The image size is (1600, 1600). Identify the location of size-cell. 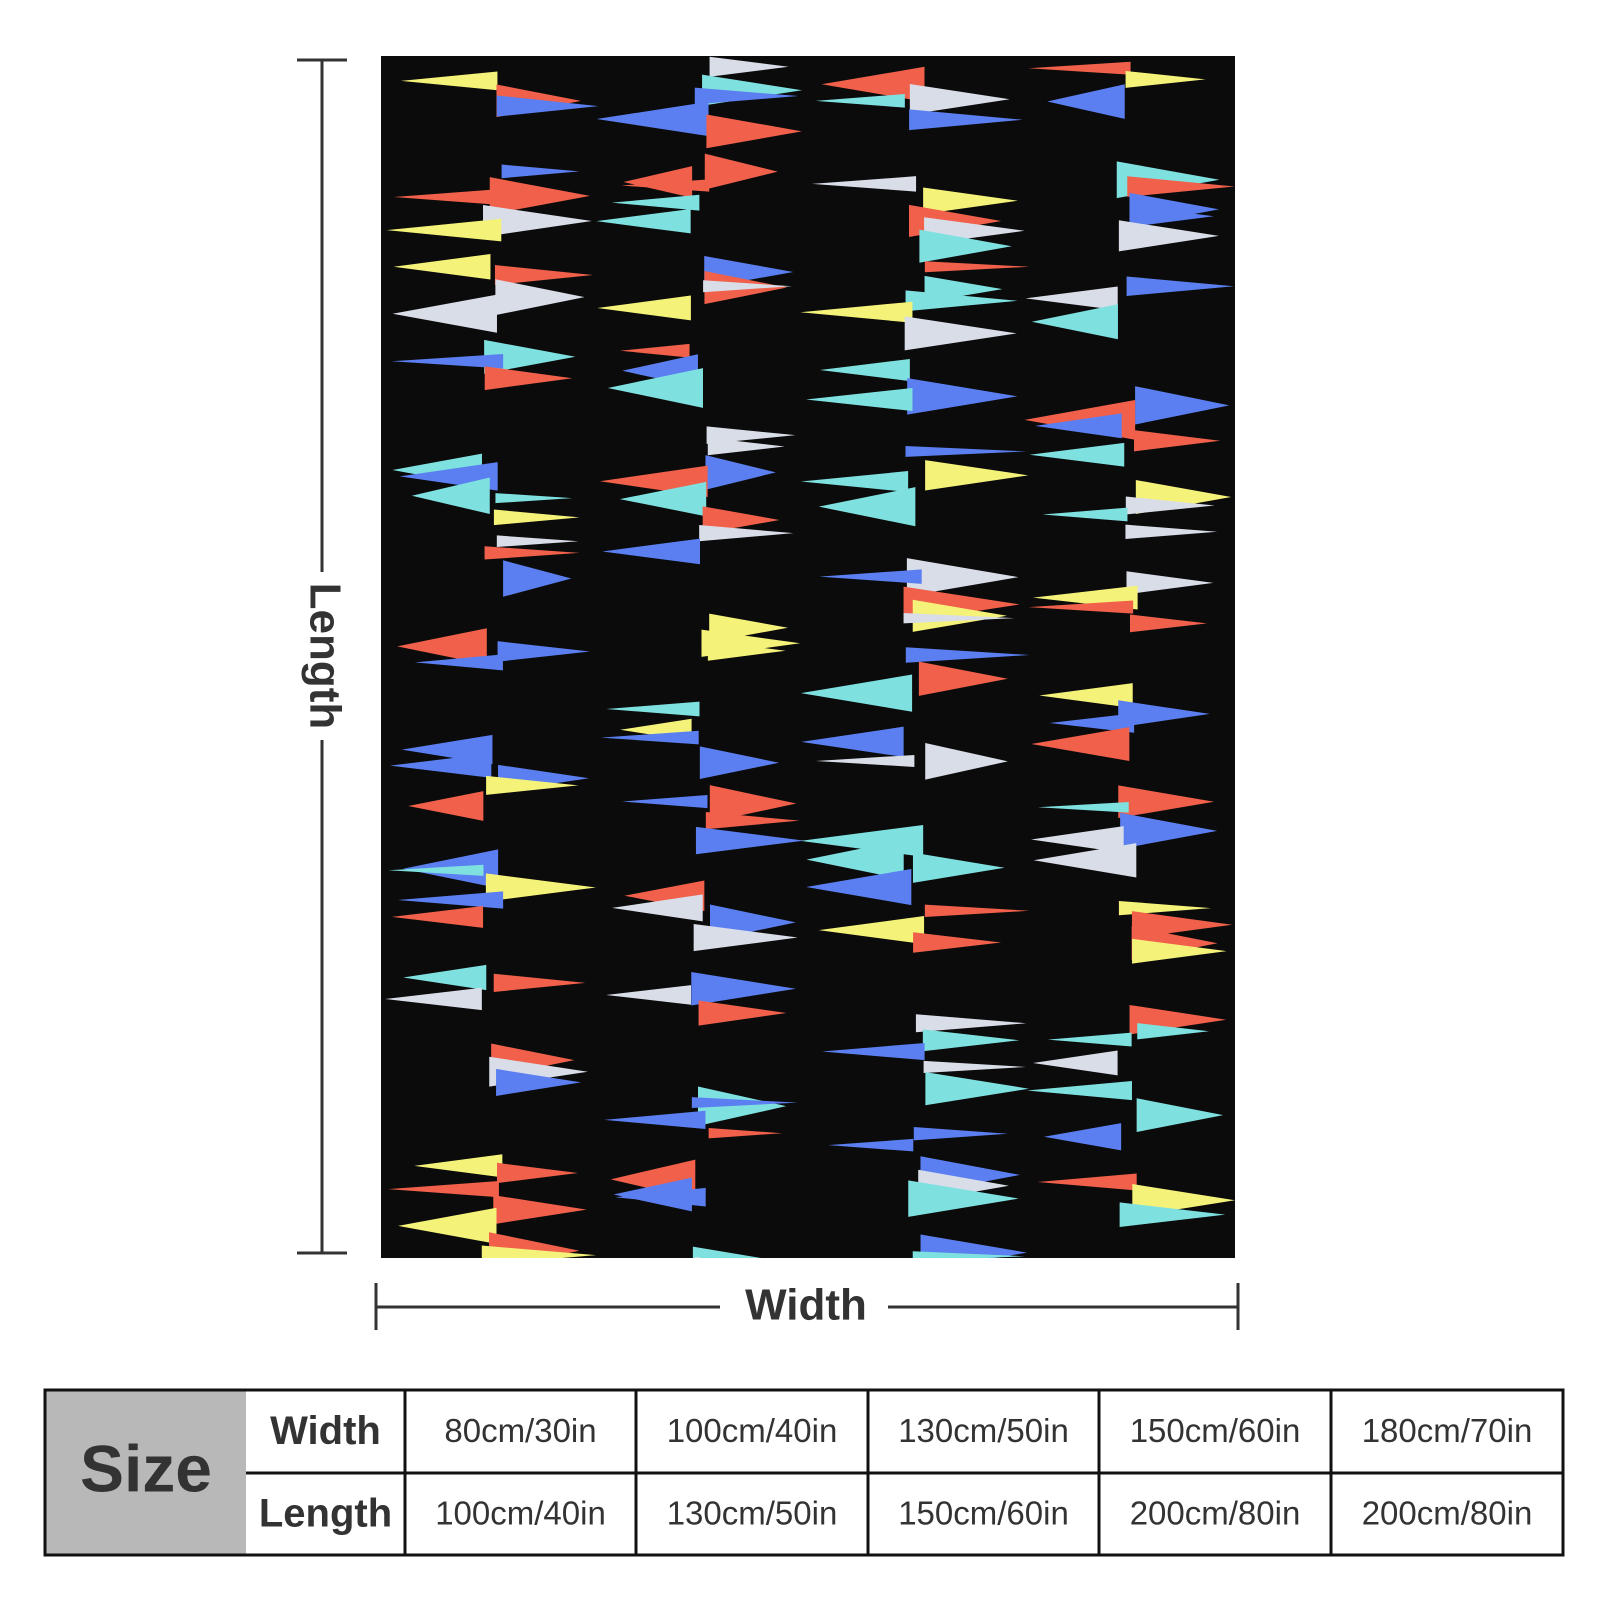
(145, 1472).